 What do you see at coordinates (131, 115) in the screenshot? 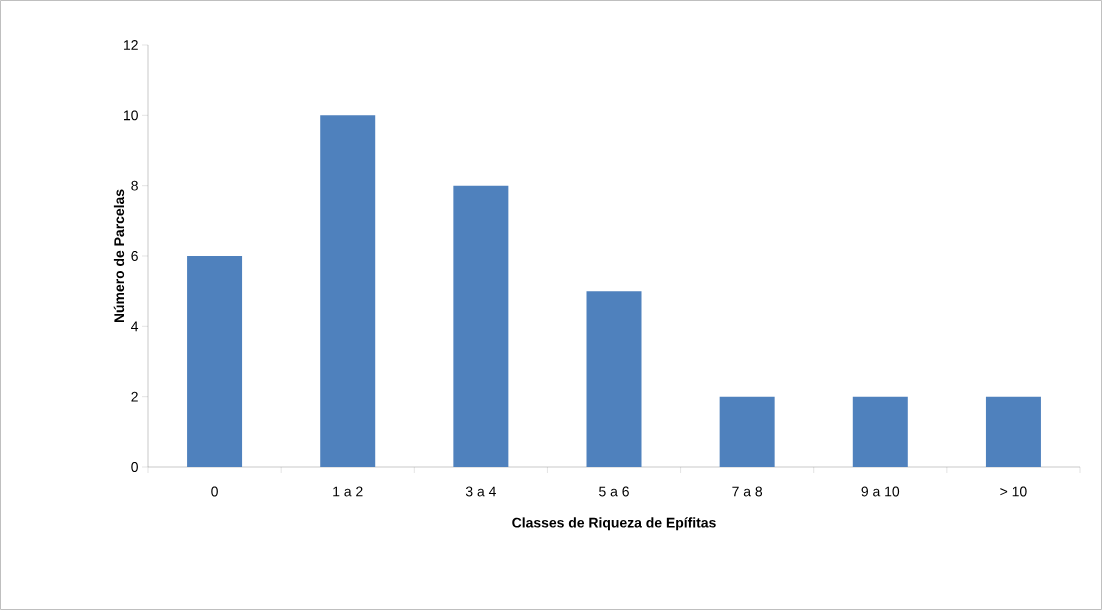
I see `y-tick-label: 10` at bounding box center [131, 115].